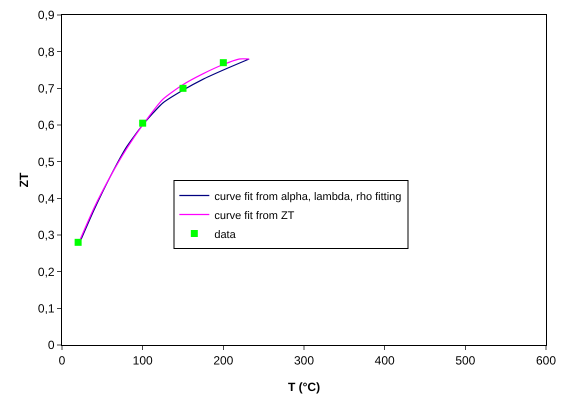  Describe the element at coordinates (46, 51) in the screenshot. I see `y-tick-label: 0,8` at that location.